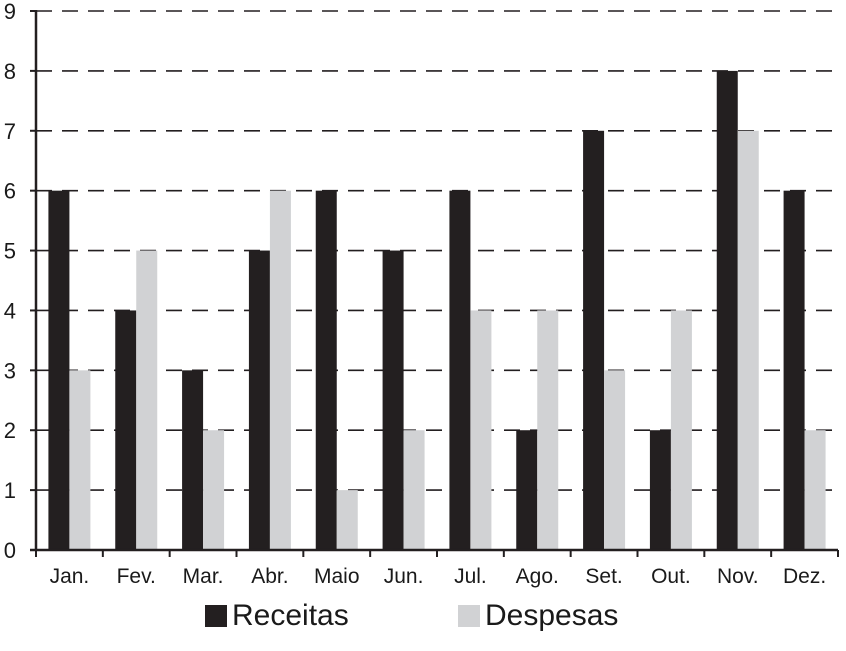  I want to click on legend: Receitas Despesas, so click(423, 623).